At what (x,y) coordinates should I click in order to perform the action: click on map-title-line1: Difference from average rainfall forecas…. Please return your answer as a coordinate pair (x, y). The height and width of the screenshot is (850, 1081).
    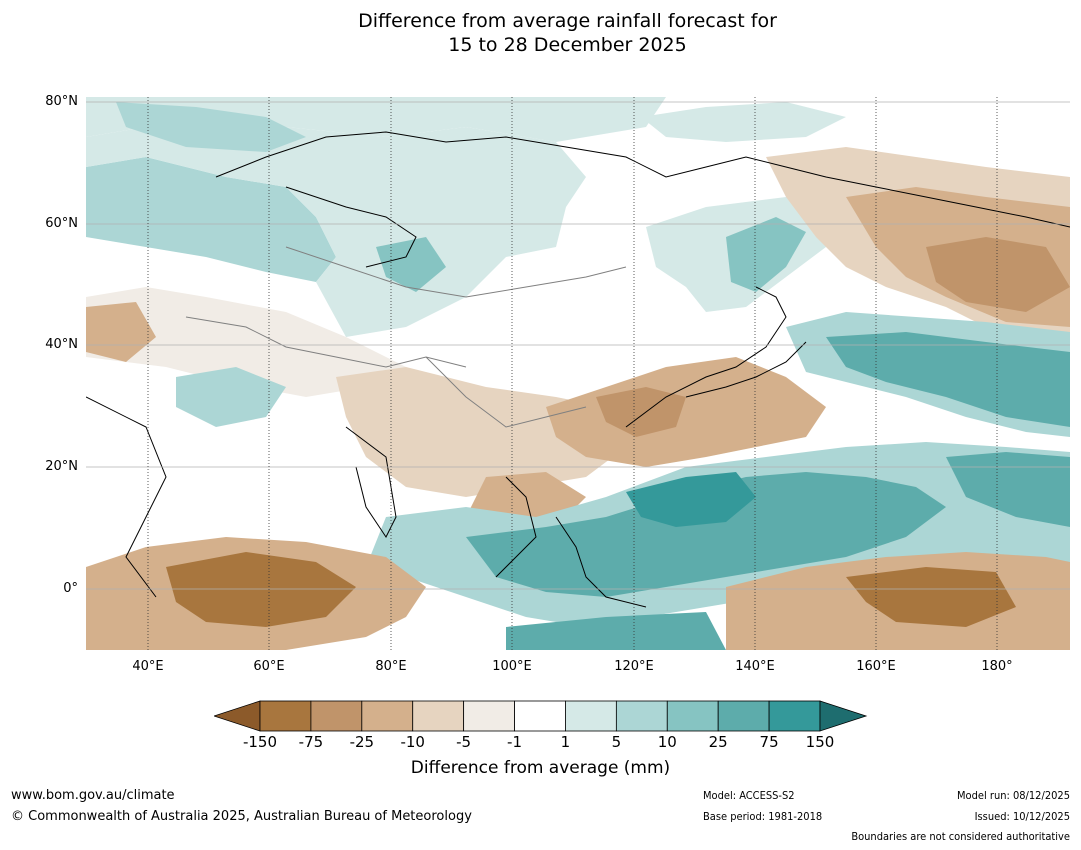
    Looking at the image, I should click on (567, 21).